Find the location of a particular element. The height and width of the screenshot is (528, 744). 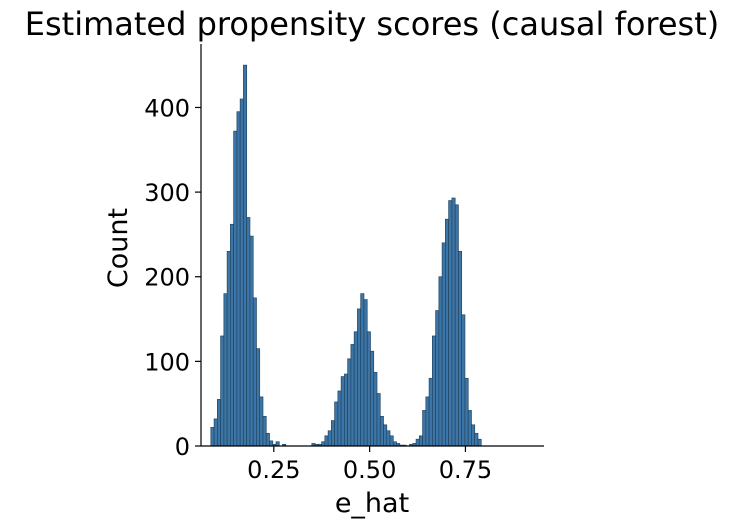

x-tick-label: 0.25 is located at coordinates (273, 470).